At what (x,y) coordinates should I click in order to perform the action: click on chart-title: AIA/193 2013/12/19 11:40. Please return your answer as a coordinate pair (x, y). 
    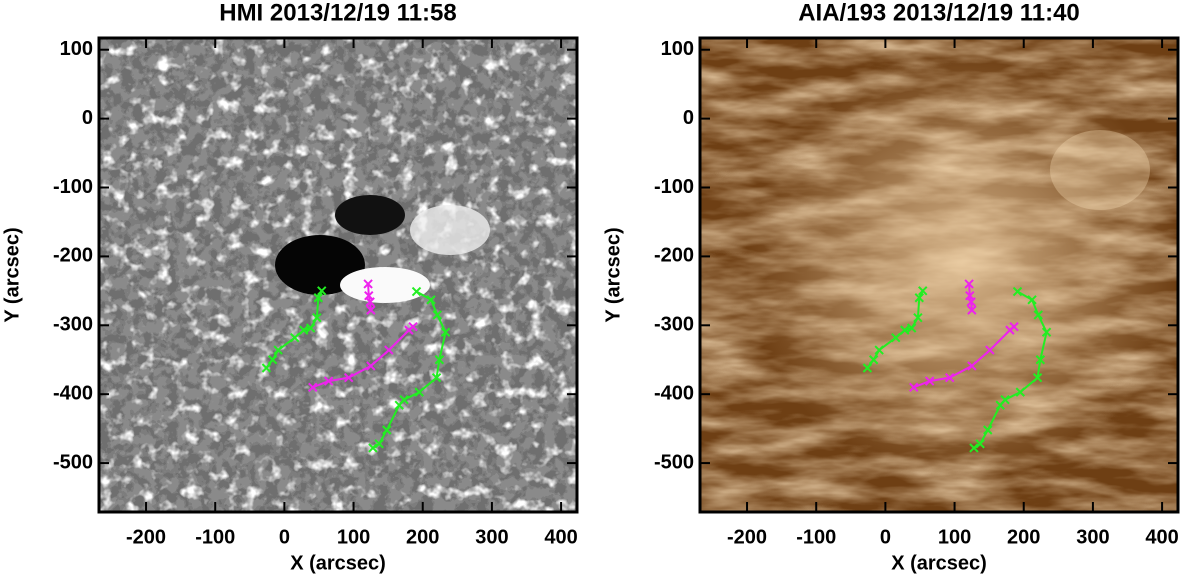
    Looking at the image, I should click on (939, 13).